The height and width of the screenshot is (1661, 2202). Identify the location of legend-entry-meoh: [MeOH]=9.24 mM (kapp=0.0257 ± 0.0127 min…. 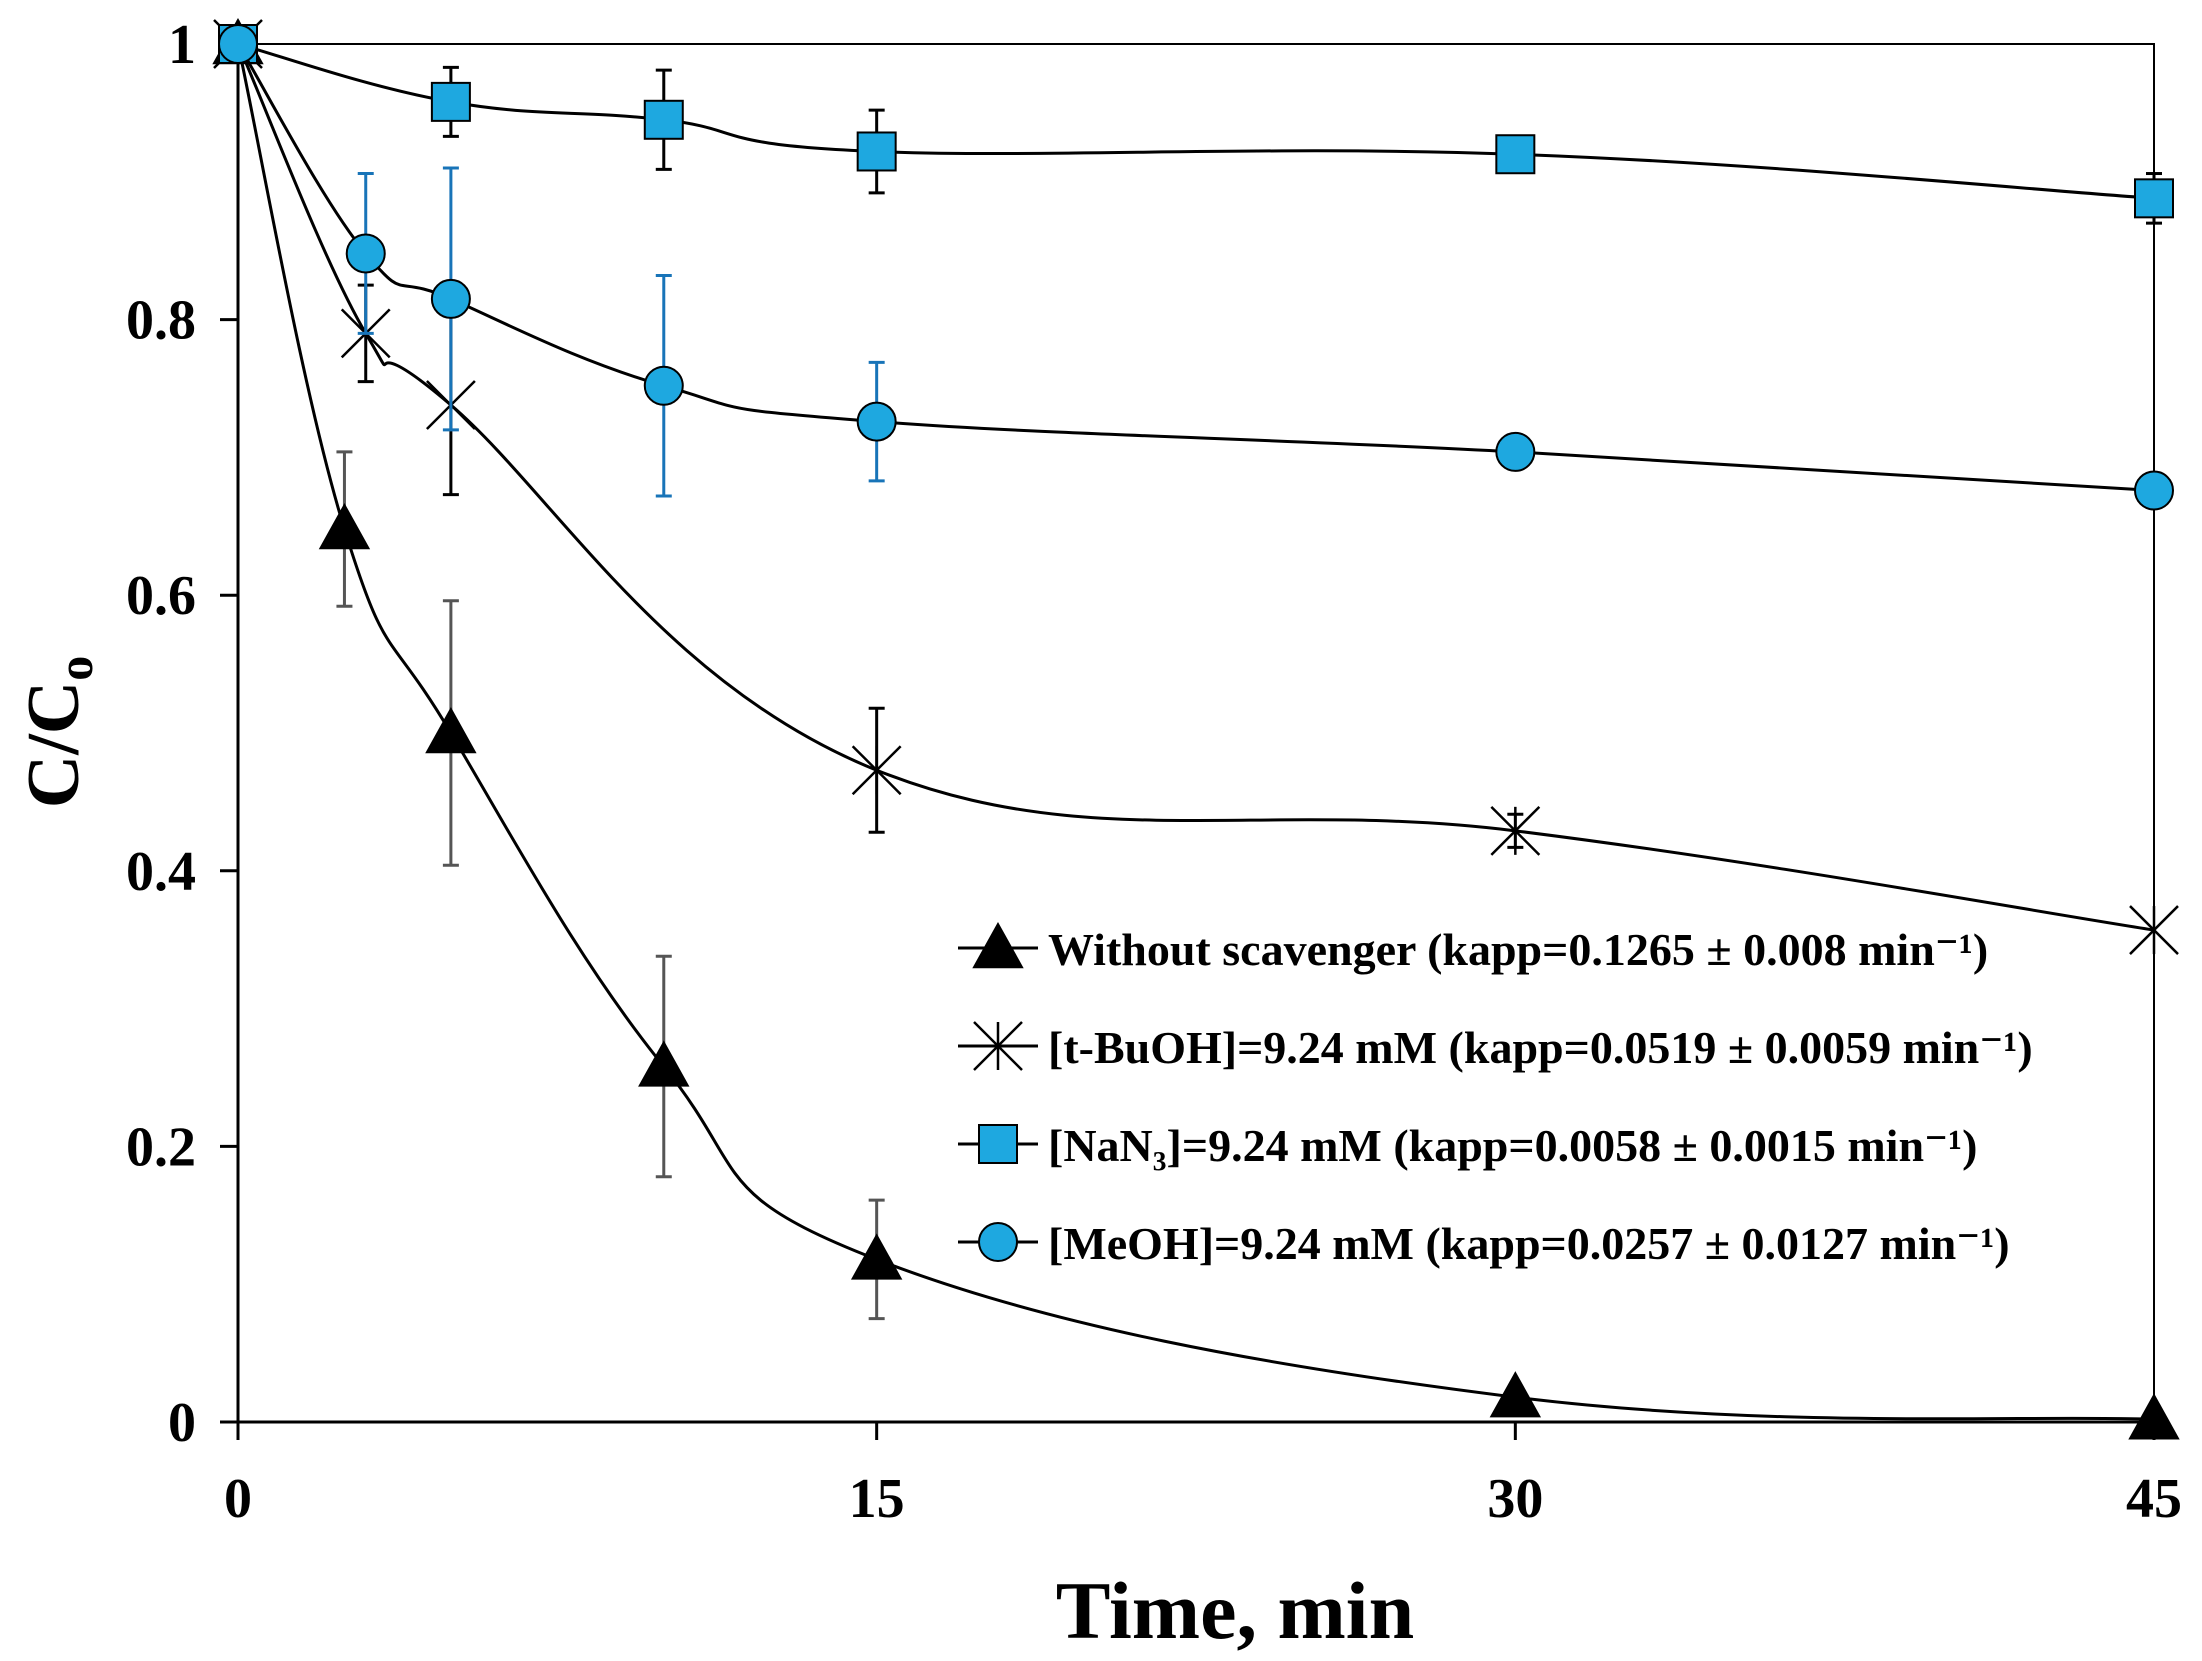
(1484, 1243).